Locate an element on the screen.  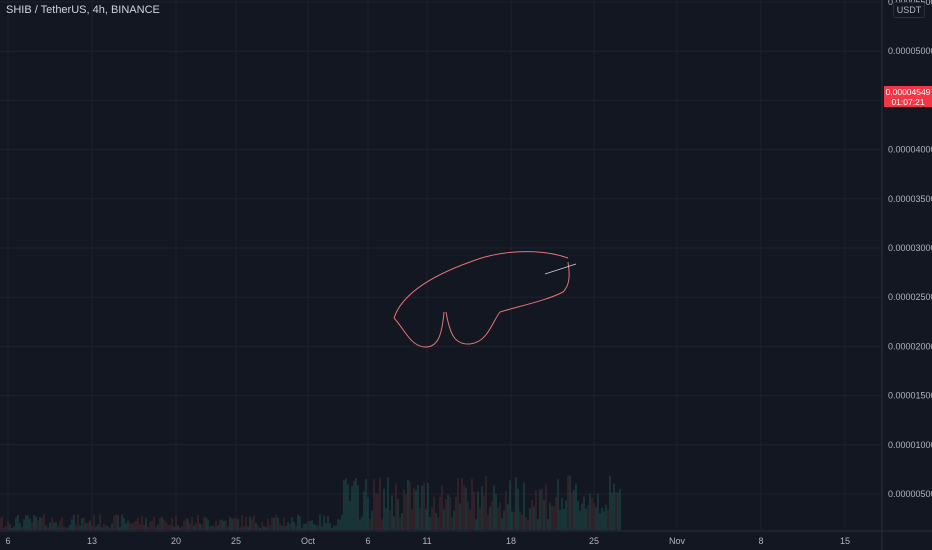
cup-rim-drawing is located at coordinates (481, 285).